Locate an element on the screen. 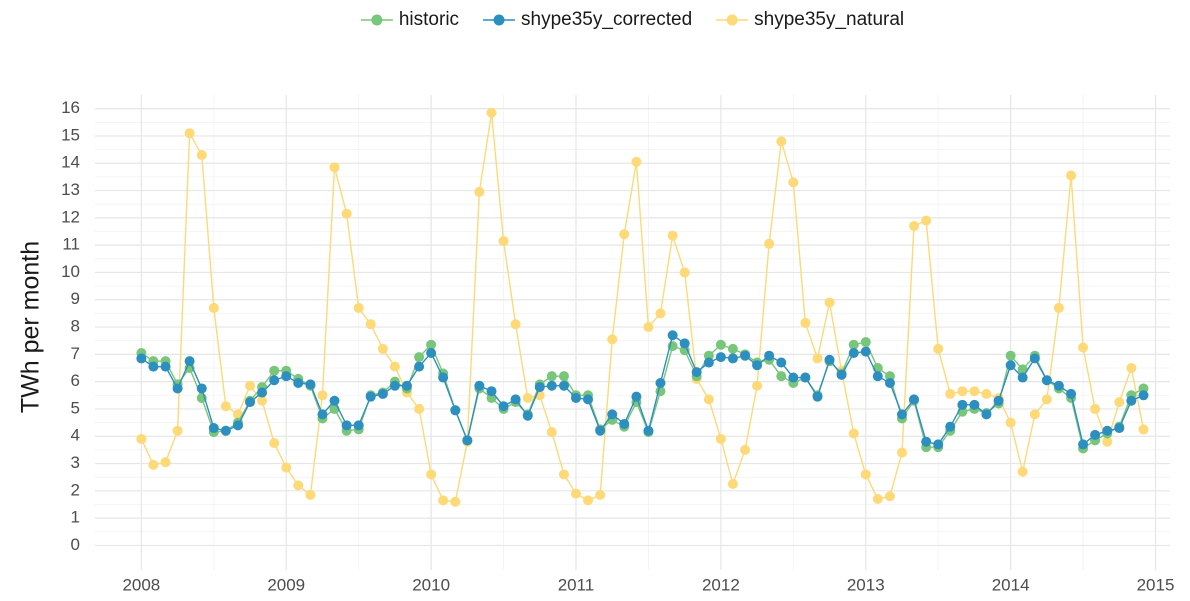  y-tick-label: 8 is located at coordinates (75, 326).